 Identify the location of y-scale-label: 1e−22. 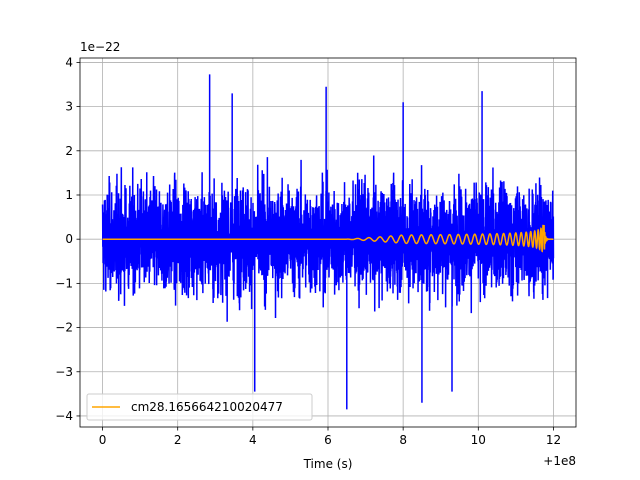
(100, 47).